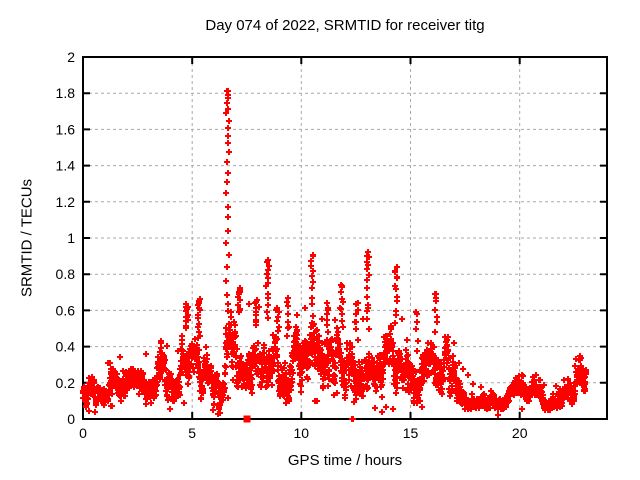  What do you see at coordinates (520, 433) in the screenshot?
I see `x-tick-label: 20` at bounding box center [520, 433].